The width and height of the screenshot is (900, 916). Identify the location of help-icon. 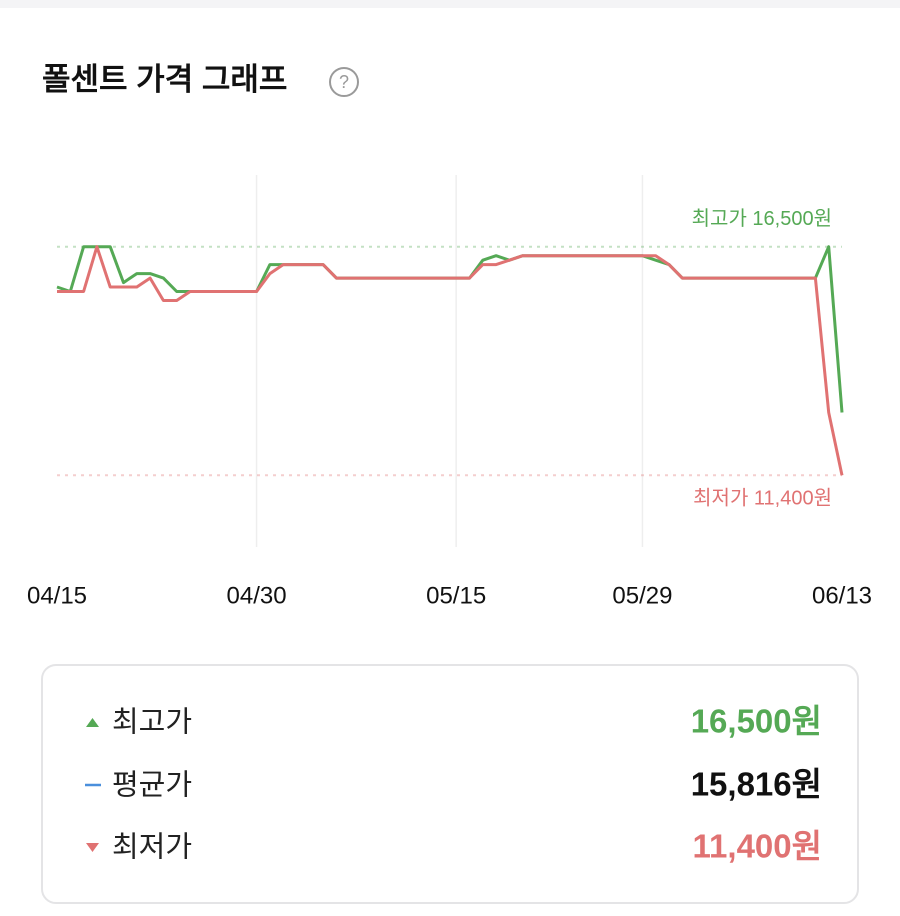
(344, 82).